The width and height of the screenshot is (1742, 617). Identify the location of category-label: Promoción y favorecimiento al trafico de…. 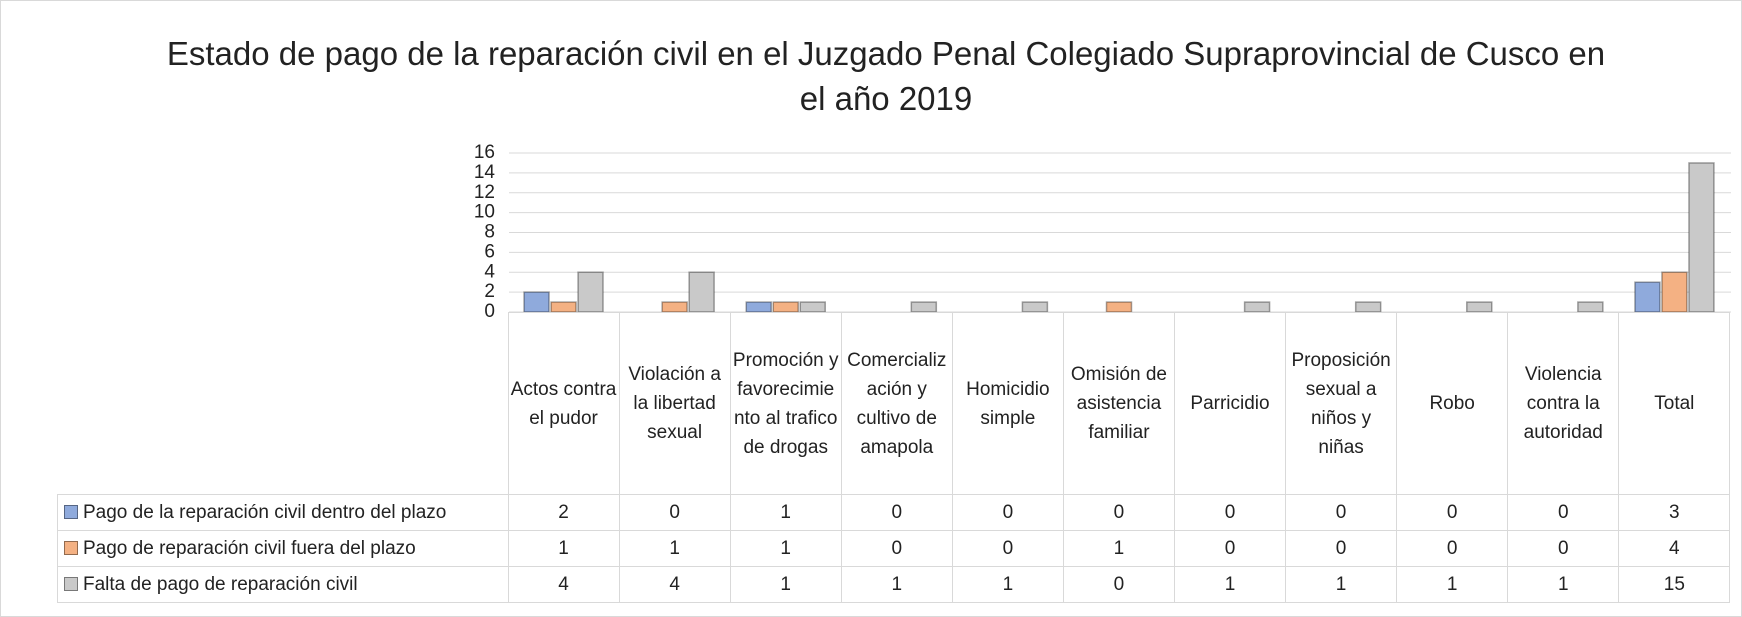
(785, 403).